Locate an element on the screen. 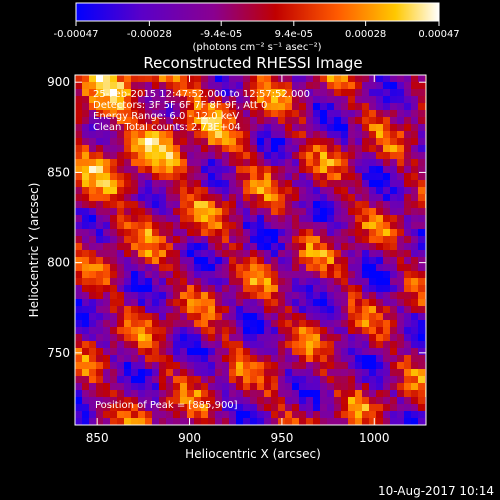  x-tick-label: 950 is located at coordinates (281, 438).